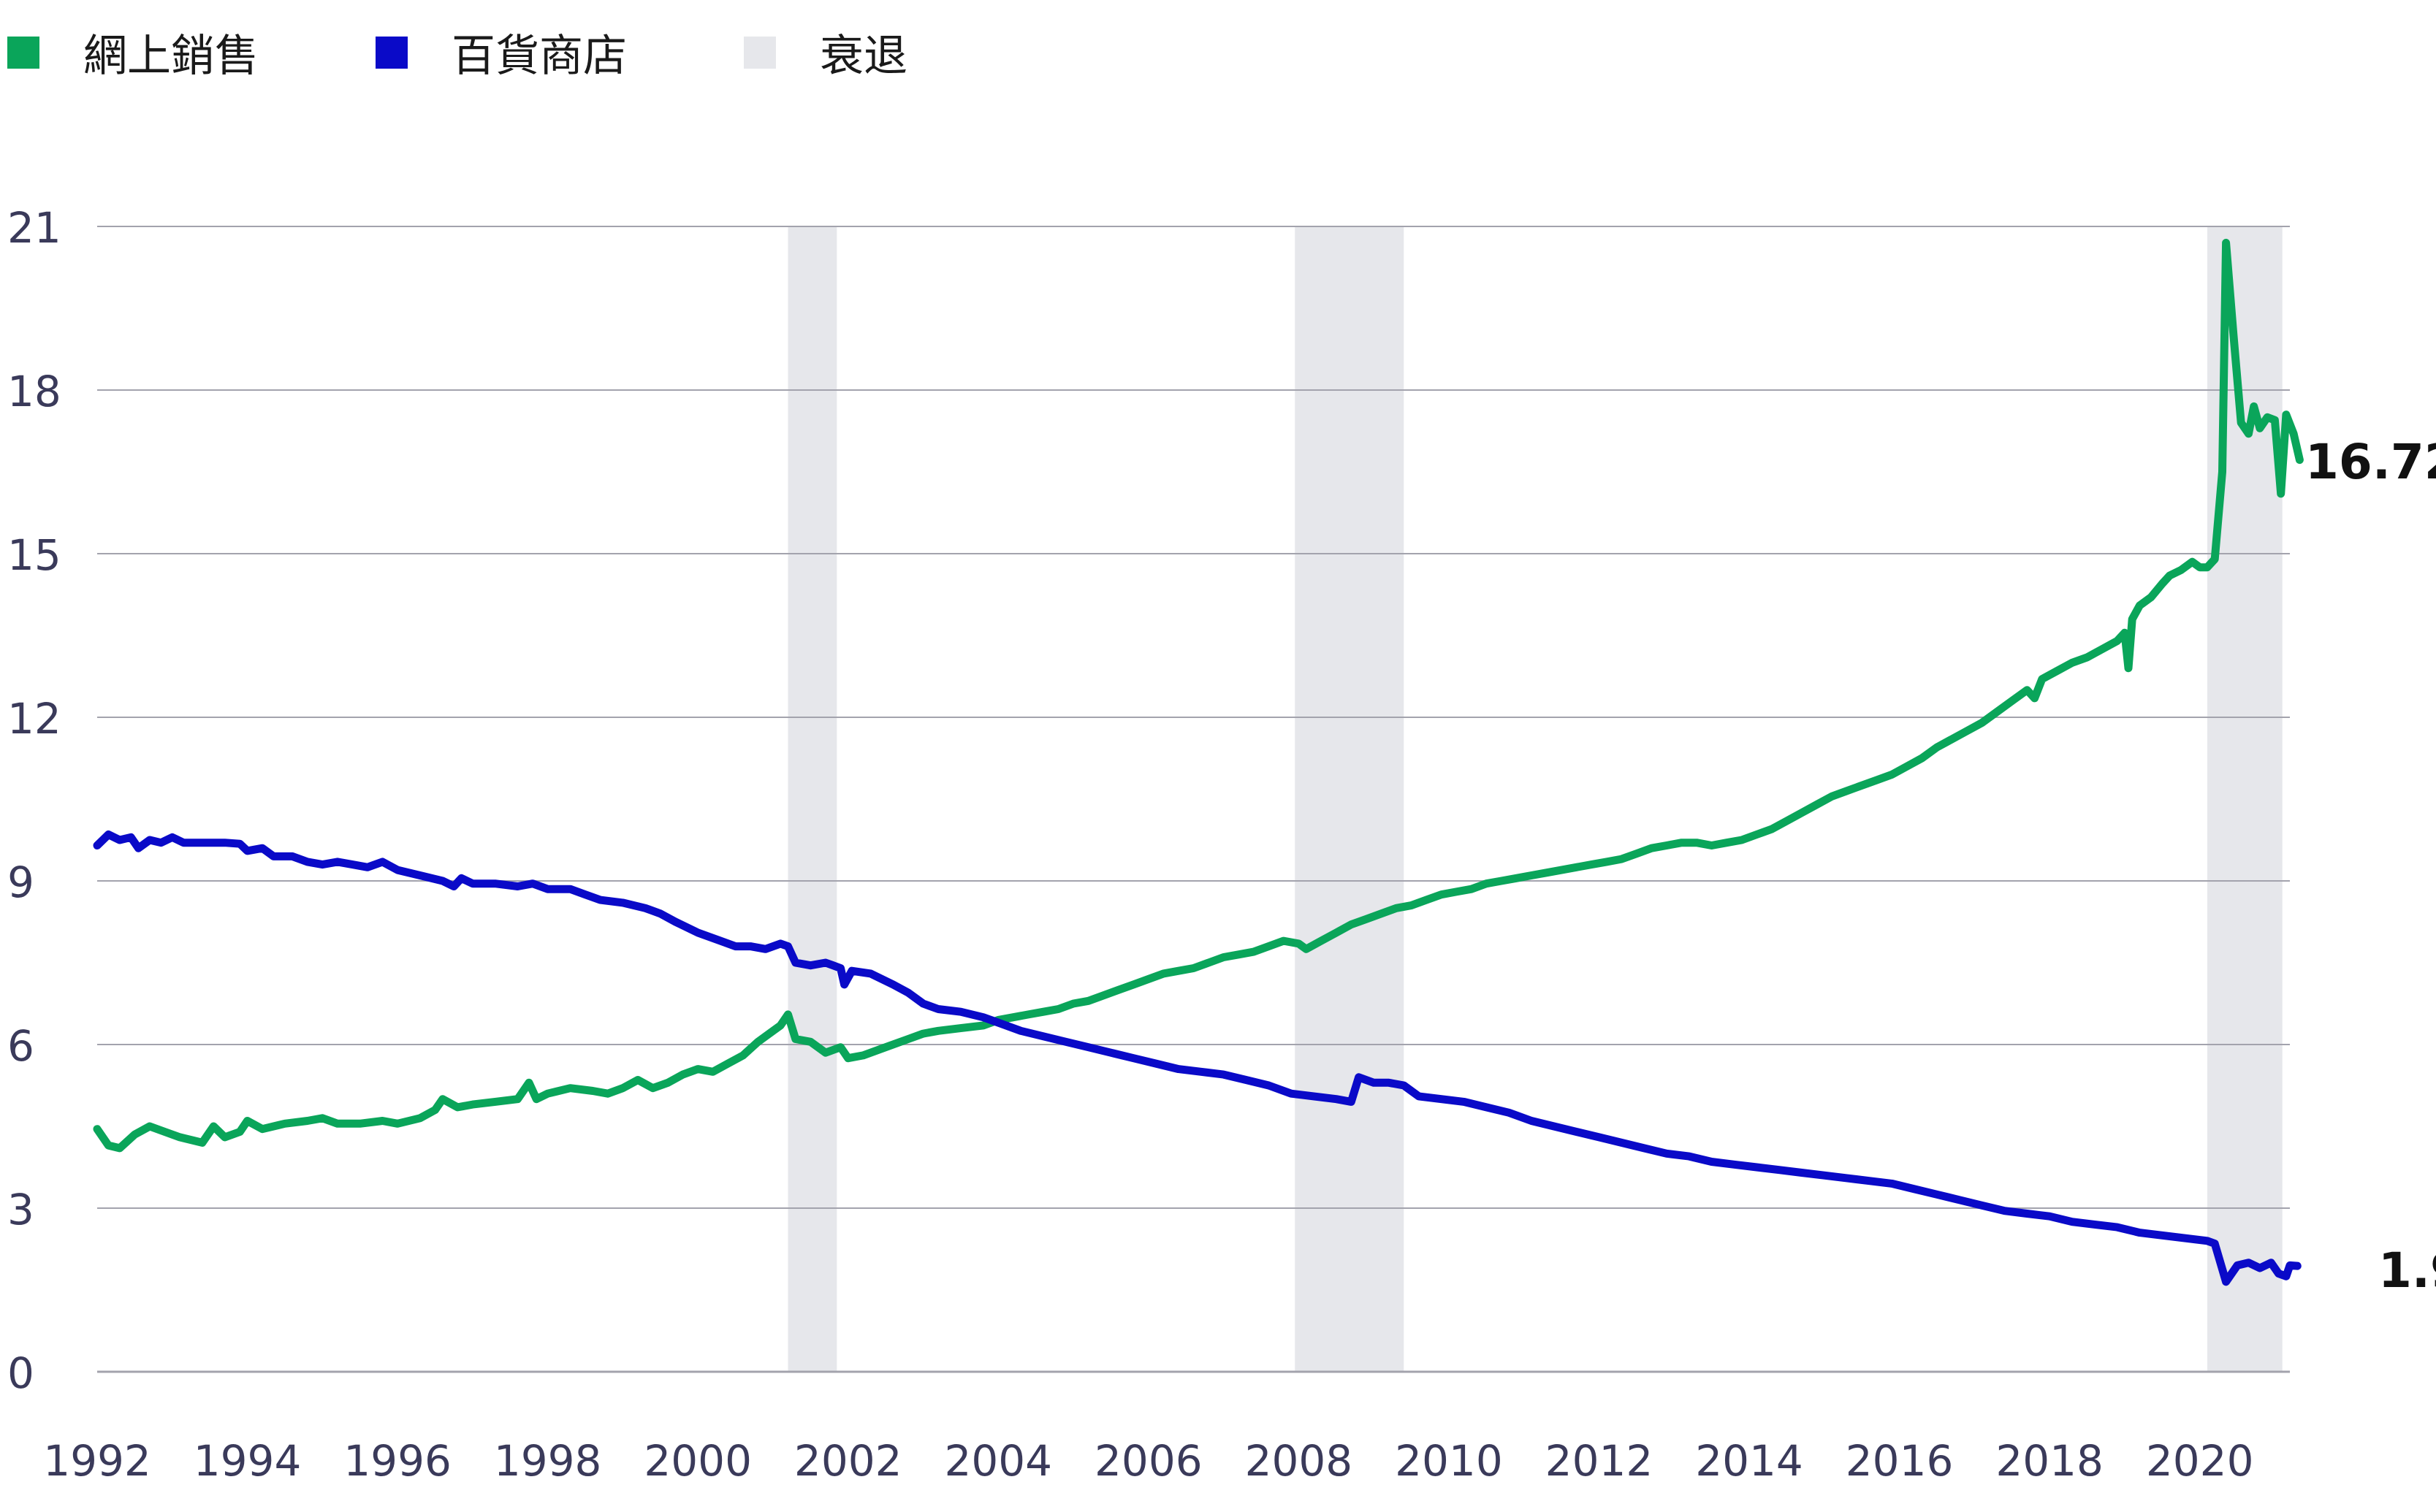 This screenshot has width=2436, height=1512. Describe the element at coordinates (863, 57) in the screenshot. I see `legend-label-recession: 衰退` at that location.